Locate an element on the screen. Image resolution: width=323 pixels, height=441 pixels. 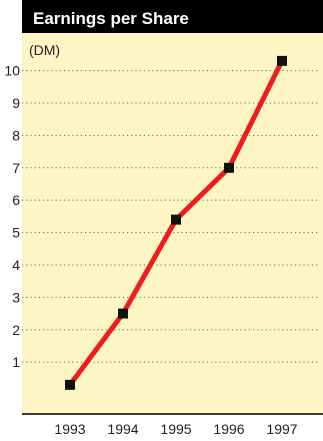
x-tick-label: 1993 is located at coordinates (69, 428).